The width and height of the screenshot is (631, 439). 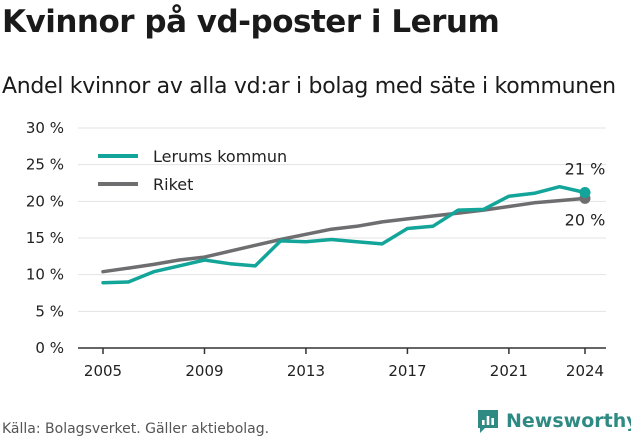 What do you see at coordinates (220, 156) in the screenshot?
I see `legend-label: Lerums kommun` at bounding box center [220, 156].